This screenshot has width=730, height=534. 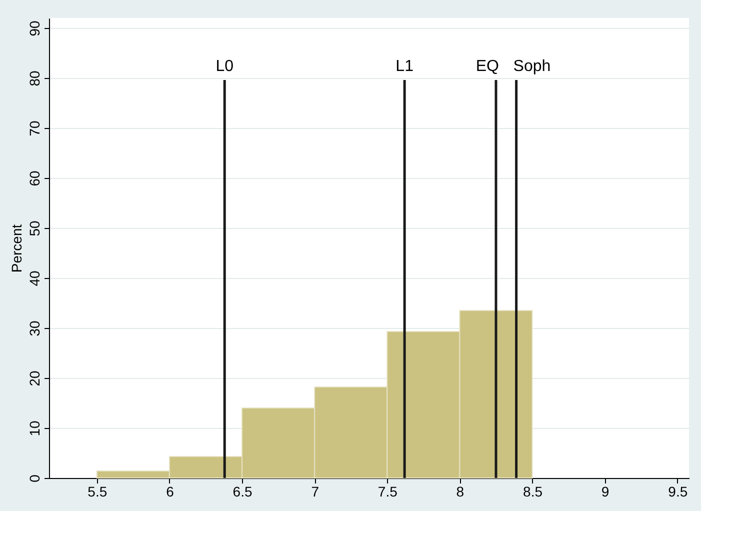 I want to click on x-tick-label: 9.5, so click(x=678, y=492).